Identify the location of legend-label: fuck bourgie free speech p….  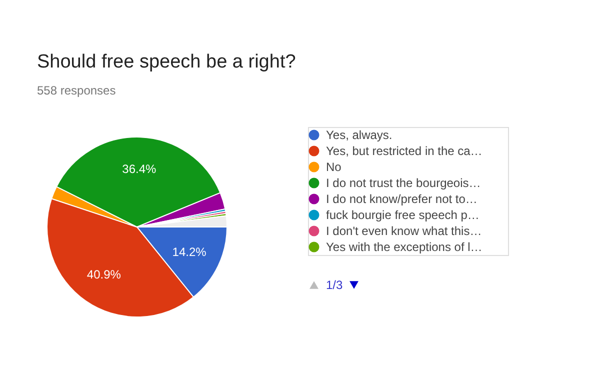
(403, 215).